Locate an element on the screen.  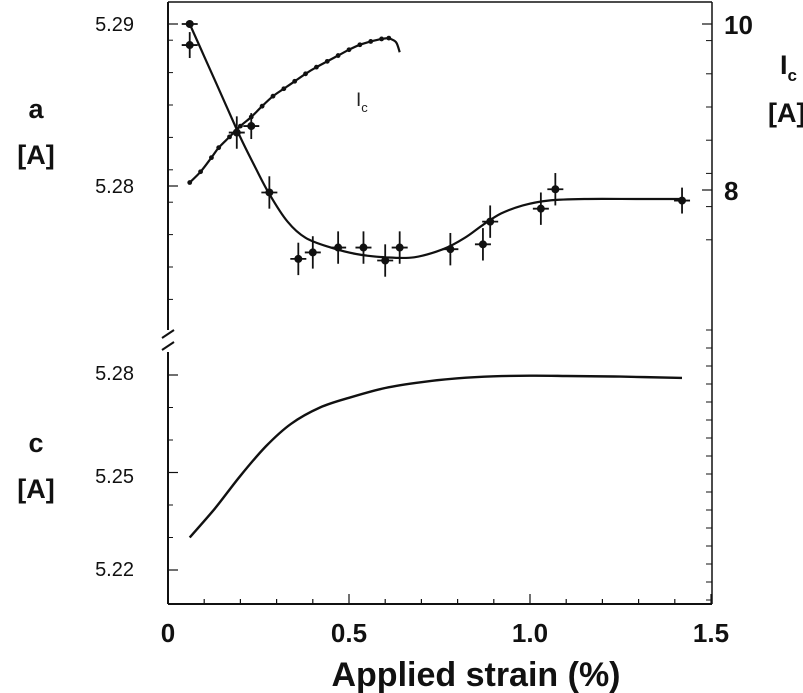
y-axis-unit-a: [A] is located at coordinates (35, 155).